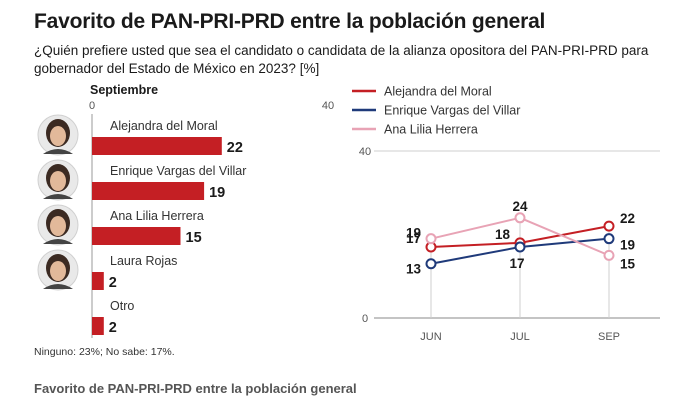 The width and height of the screenshot is (700, 410). Describe the element at coordinates (58, 181) in the screenshot. I see `avatar-face-enrique-vargas-del-villar` at that location.